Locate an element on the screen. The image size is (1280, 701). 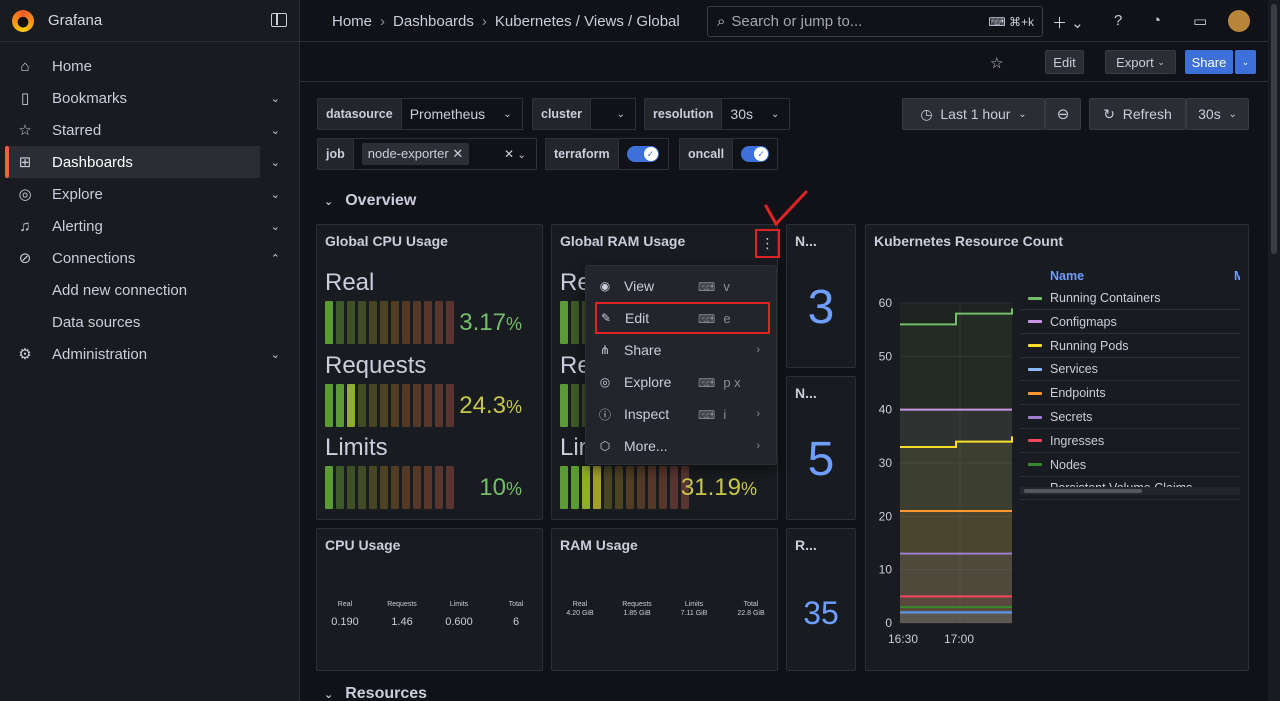
sidebar-item-label: Home is located at coordinates (72, 66).